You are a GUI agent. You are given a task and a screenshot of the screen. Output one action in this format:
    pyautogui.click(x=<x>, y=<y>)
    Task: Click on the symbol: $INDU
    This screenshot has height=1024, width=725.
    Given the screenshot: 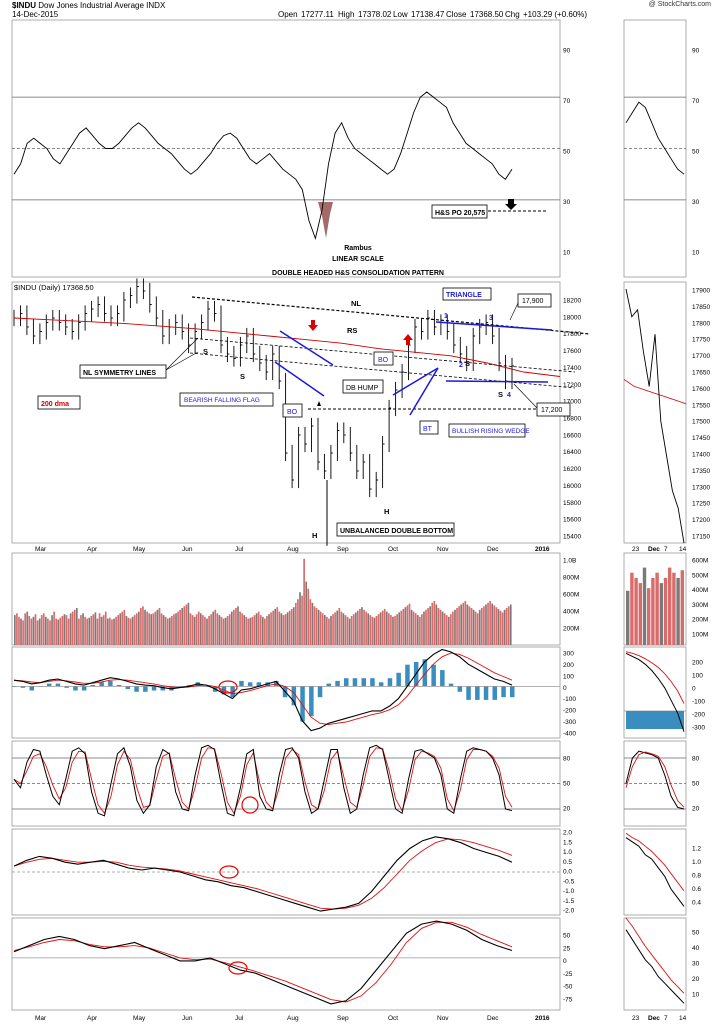 What is the action you would take?
    pyautogui.click(x=24, y=5)
    